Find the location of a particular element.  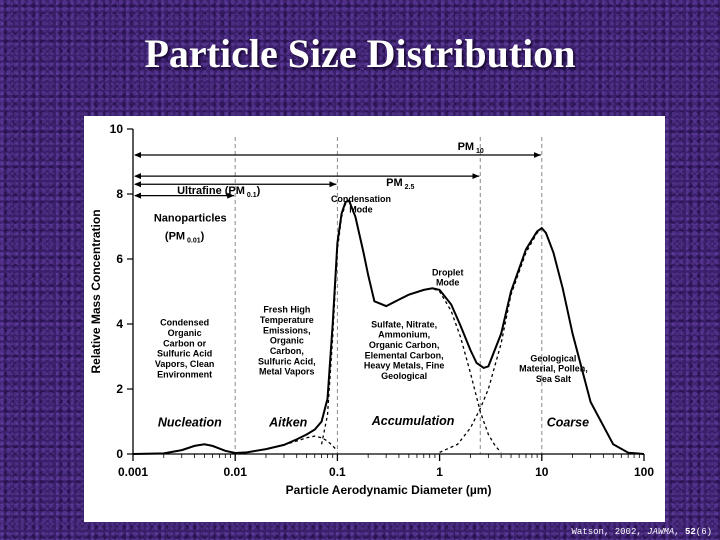

annotation-line: Carbon or is located at coordinates (184, 343).